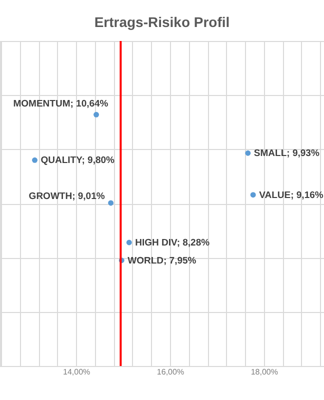  What do you see at coordinates (162, 260) in the screenshot?
I see `data-label: WORLD; 7,95%` at bounding box center [162, 260].